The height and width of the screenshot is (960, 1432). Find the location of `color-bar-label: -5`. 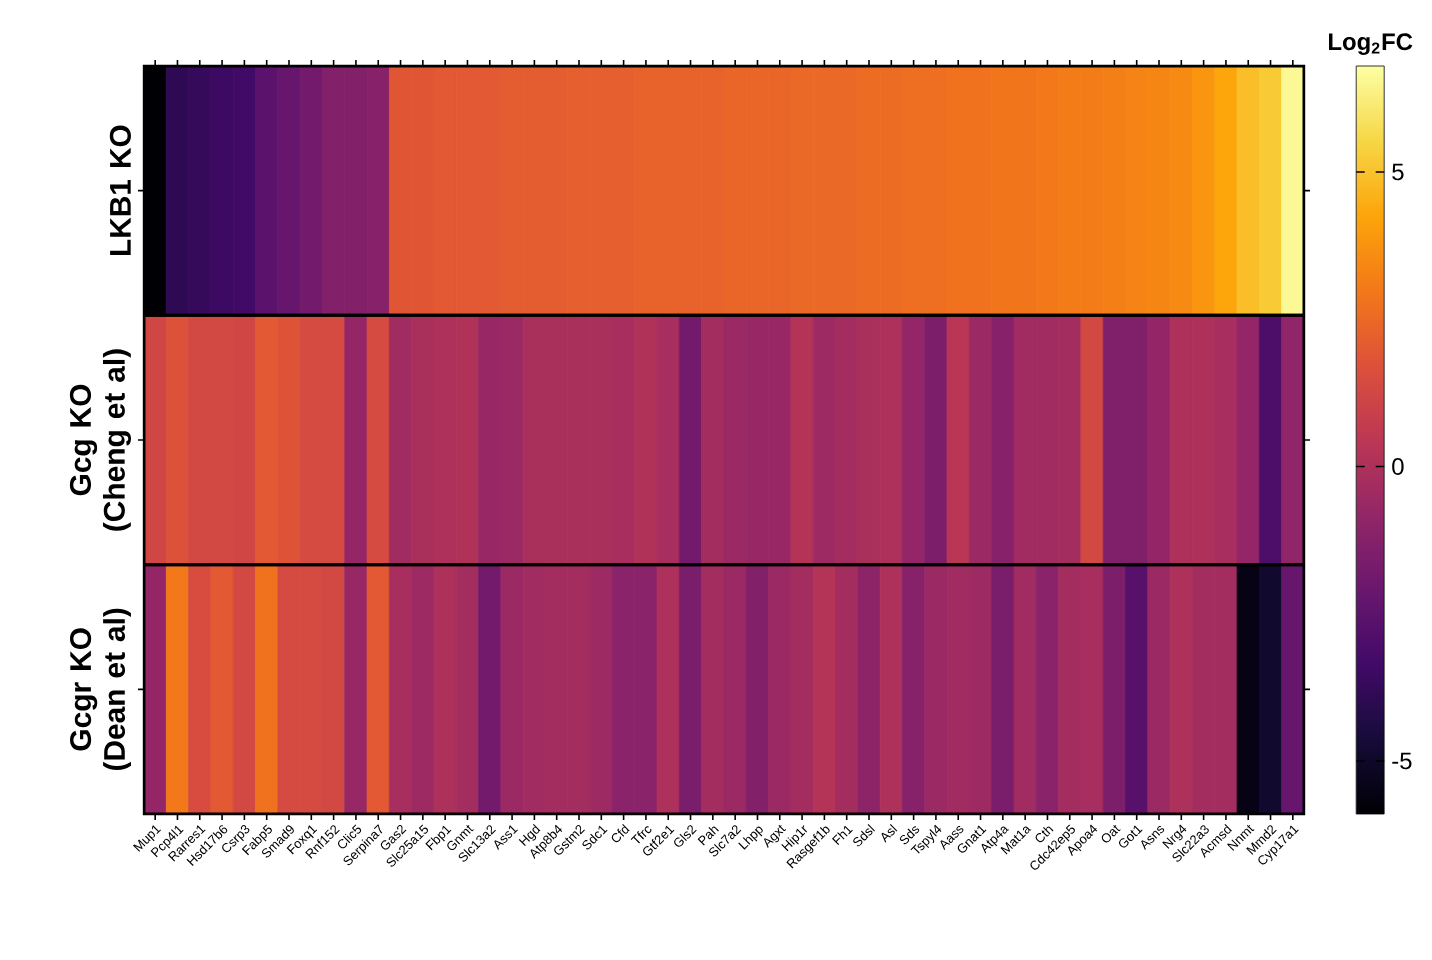

color-bar-label: -5 is located at coordinates (1402, 761).